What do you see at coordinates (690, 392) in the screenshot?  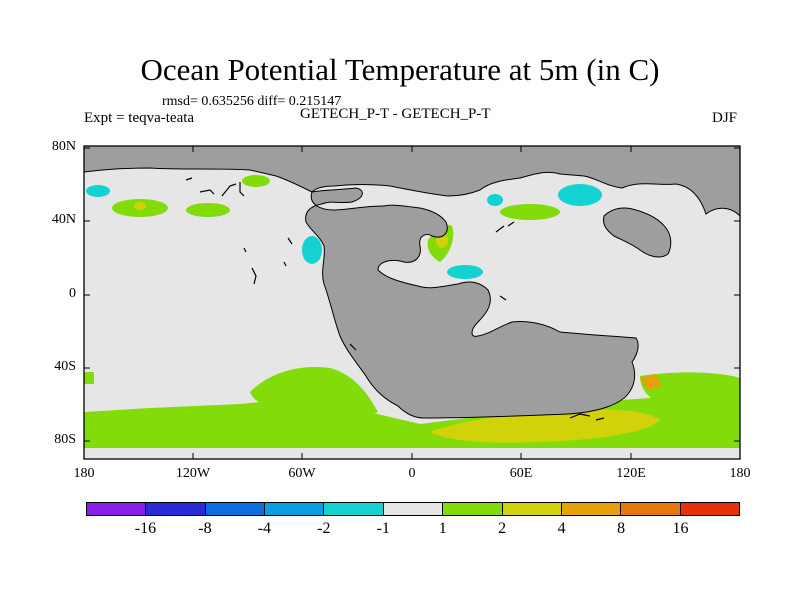 I see `anomaly-green-south-east` at bounding box center [690, 392].